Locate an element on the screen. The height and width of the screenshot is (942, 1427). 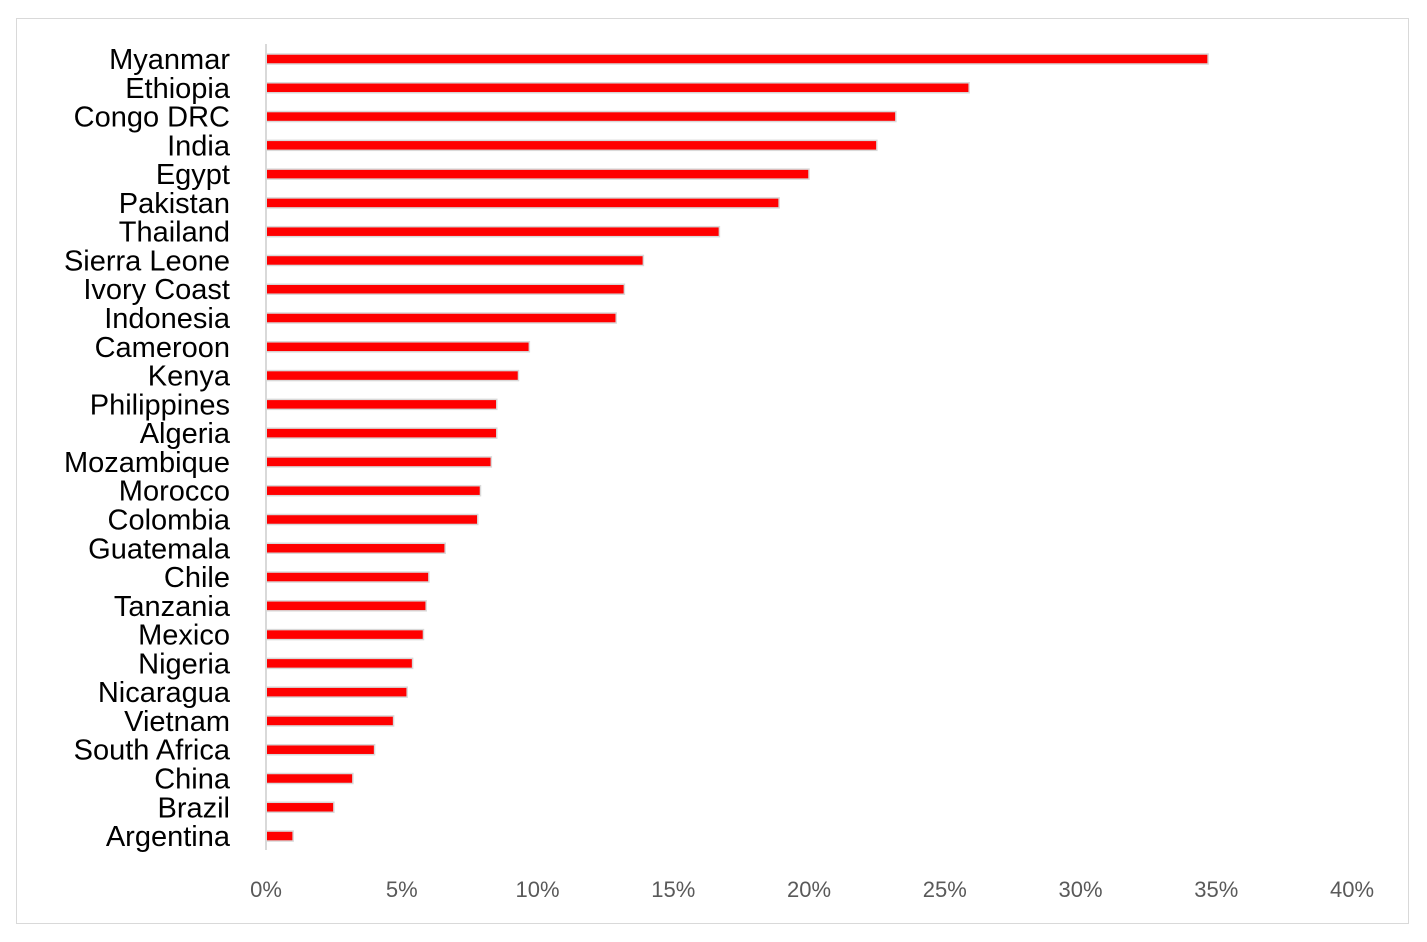
x-tick-label: 5% is located at coordinates (402, 889).